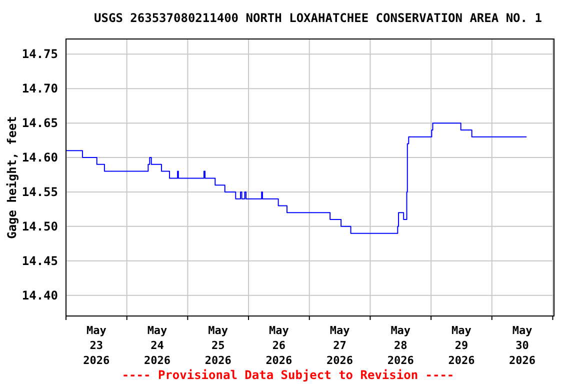 The image size is (576, 384). Describe the element at coordinates (12, 177) in the screenshot. I see `y-axis-title: Gage height, feet` at that location.